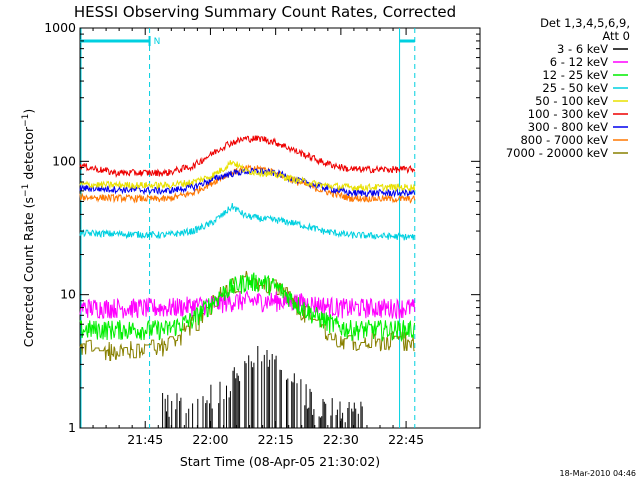 This screenshot has width=640, height=480. Describe the element at coordinates (571, 101) in the screenshot. I see `legend-label: 50 - 100 keV` at that location.